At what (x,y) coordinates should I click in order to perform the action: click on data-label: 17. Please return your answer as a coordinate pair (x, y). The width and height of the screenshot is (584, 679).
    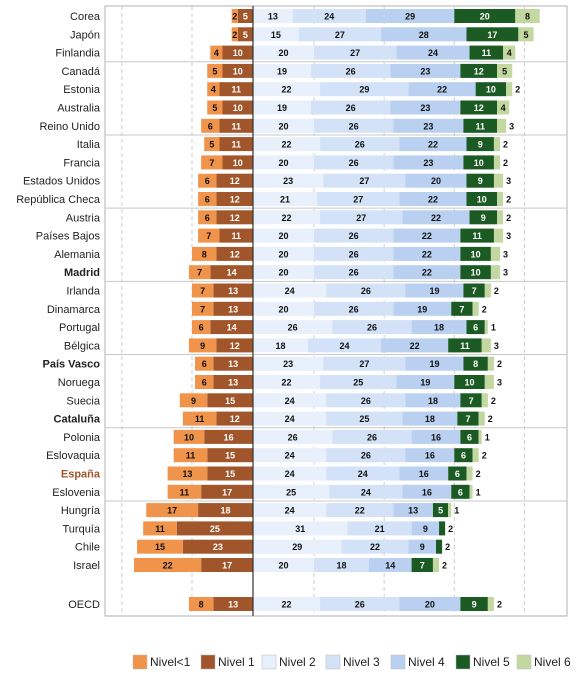
    Looking at the image, I should click on (172, 511).